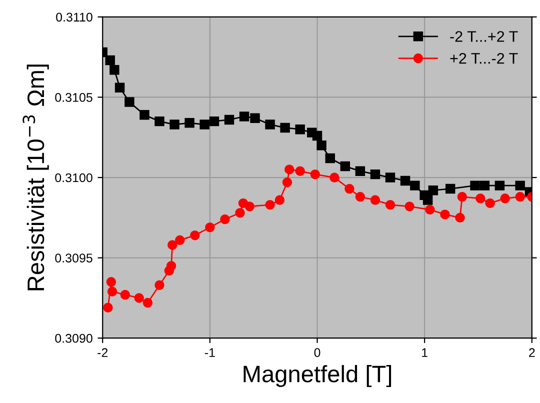 Image resolution: width=540 pixels, height=403 pixels. Describe the element at coordinates (103, 352) in the screenshot. I see `x-tick-label: -2` at that location.